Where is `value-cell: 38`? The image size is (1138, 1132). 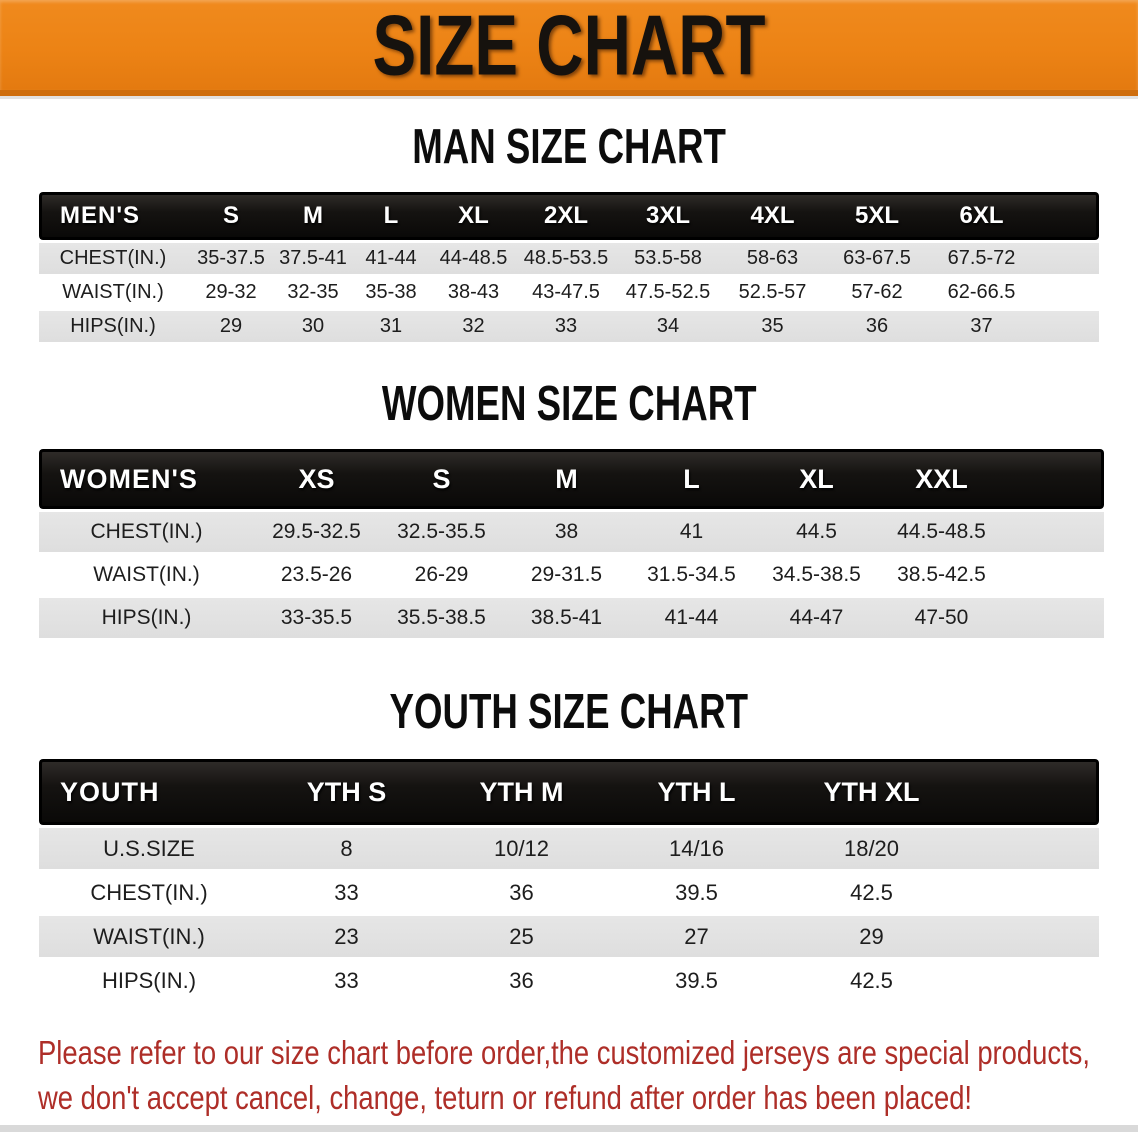
value-cell: 38 is located at coordinates (566, 532).